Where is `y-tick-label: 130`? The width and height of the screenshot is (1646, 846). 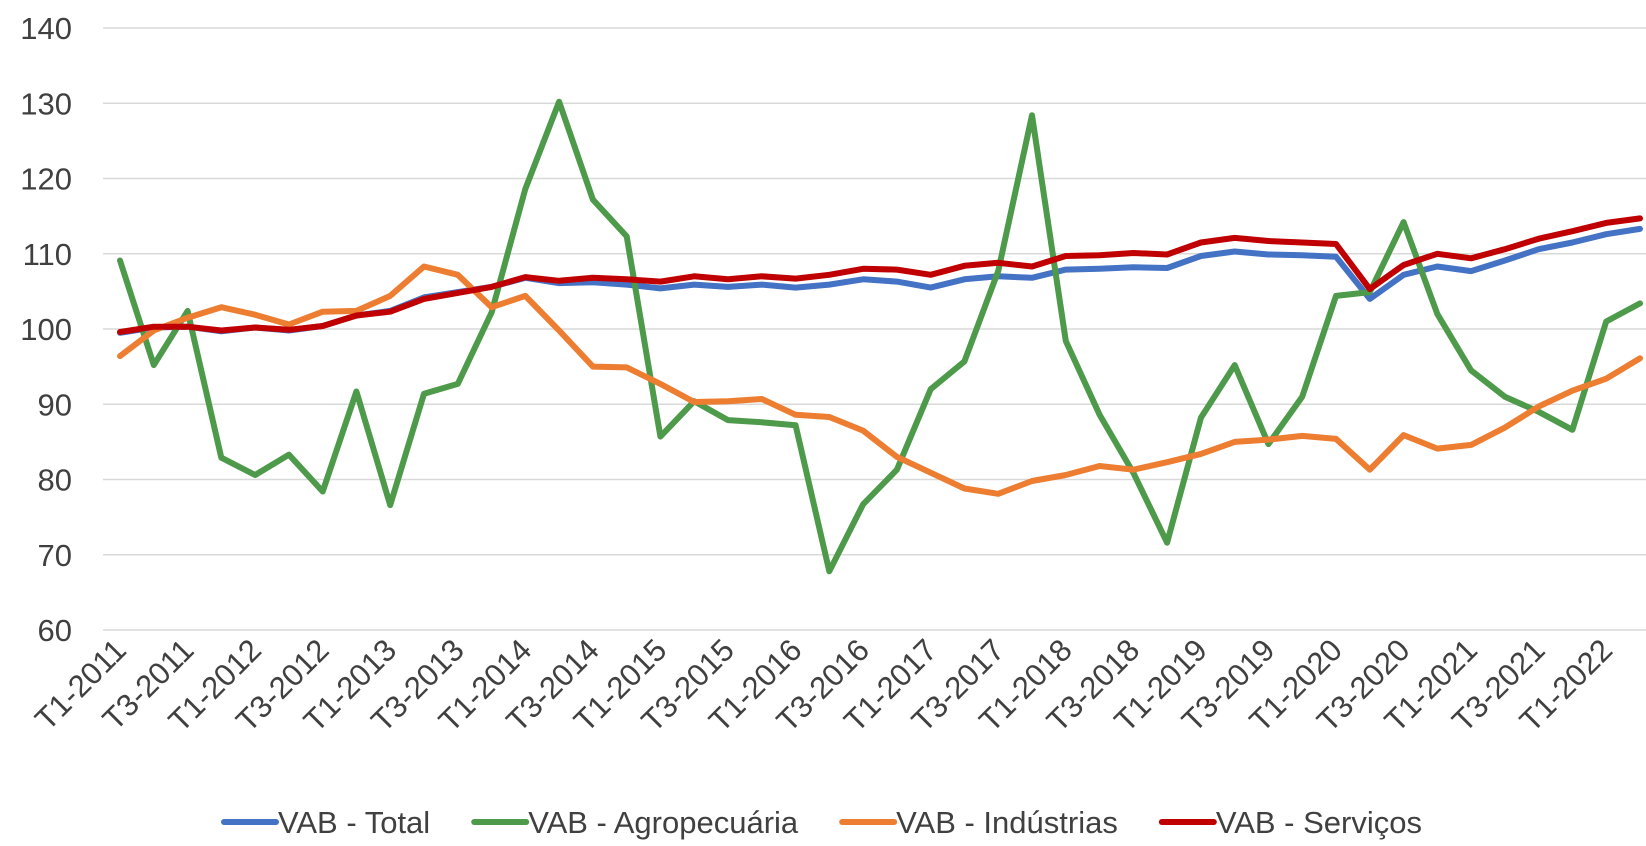 y-tick-label: 130 is located at coordinates (46, 103).